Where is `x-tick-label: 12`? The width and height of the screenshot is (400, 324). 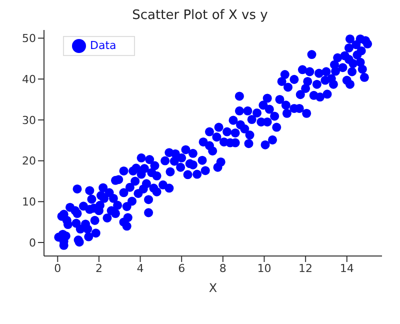 x-tick-label: 12 is located at coordinates (305, 268).